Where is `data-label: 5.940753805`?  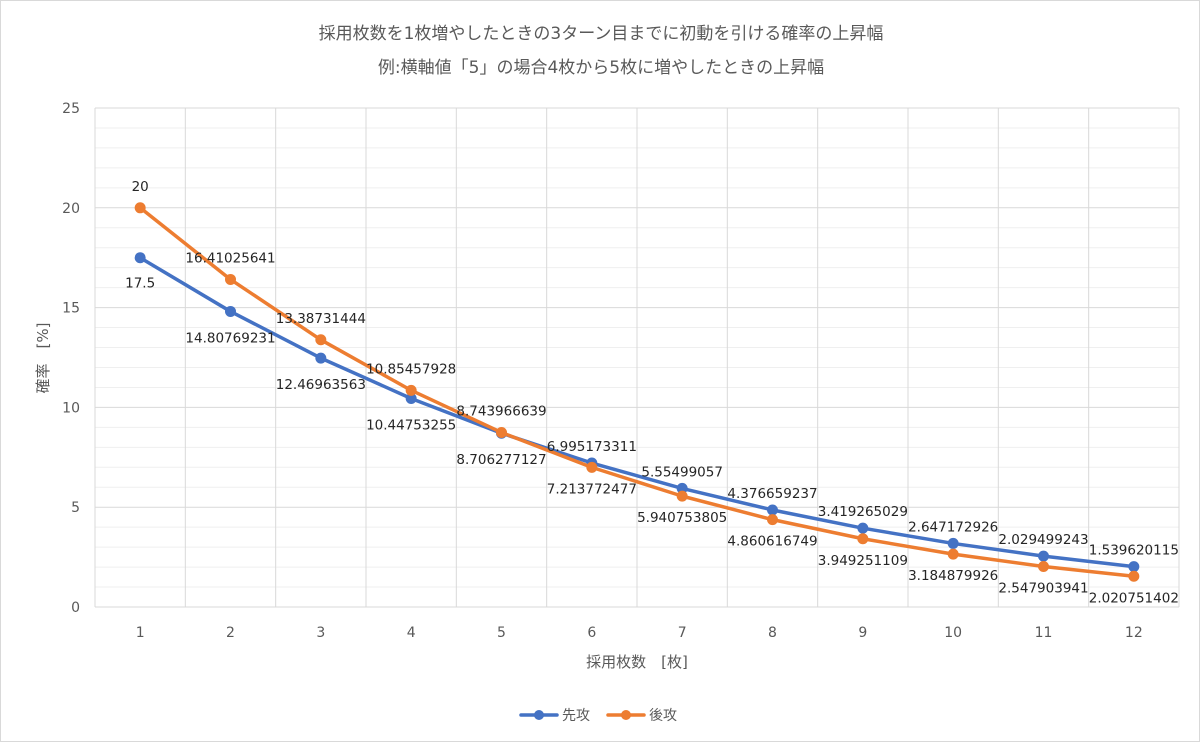
data-label: 5.940753805 is located at coordinates (682, 518).